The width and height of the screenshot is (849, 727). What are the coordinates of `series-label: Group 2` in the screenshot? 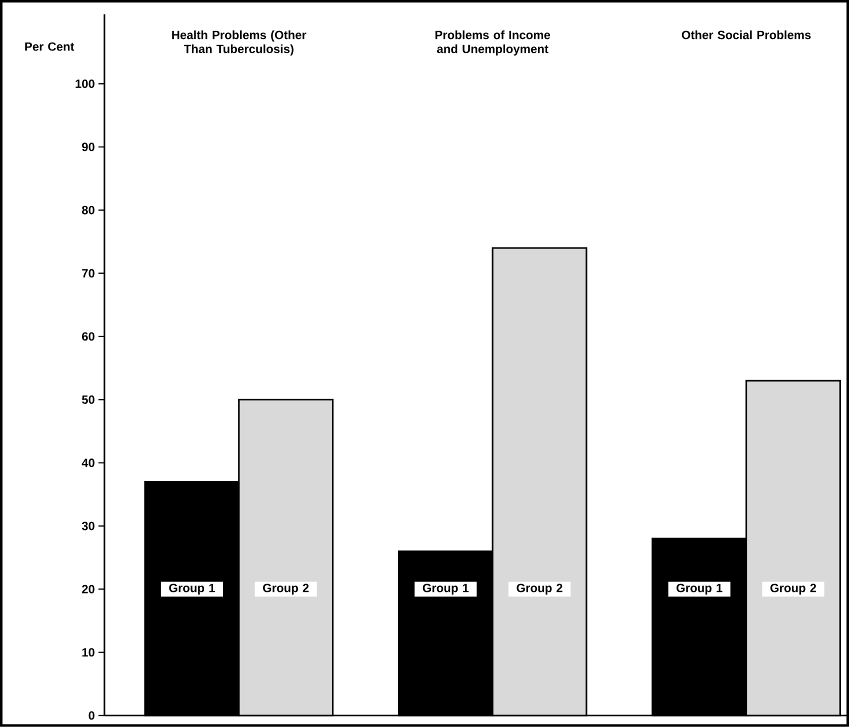 It's located at (286, 589).